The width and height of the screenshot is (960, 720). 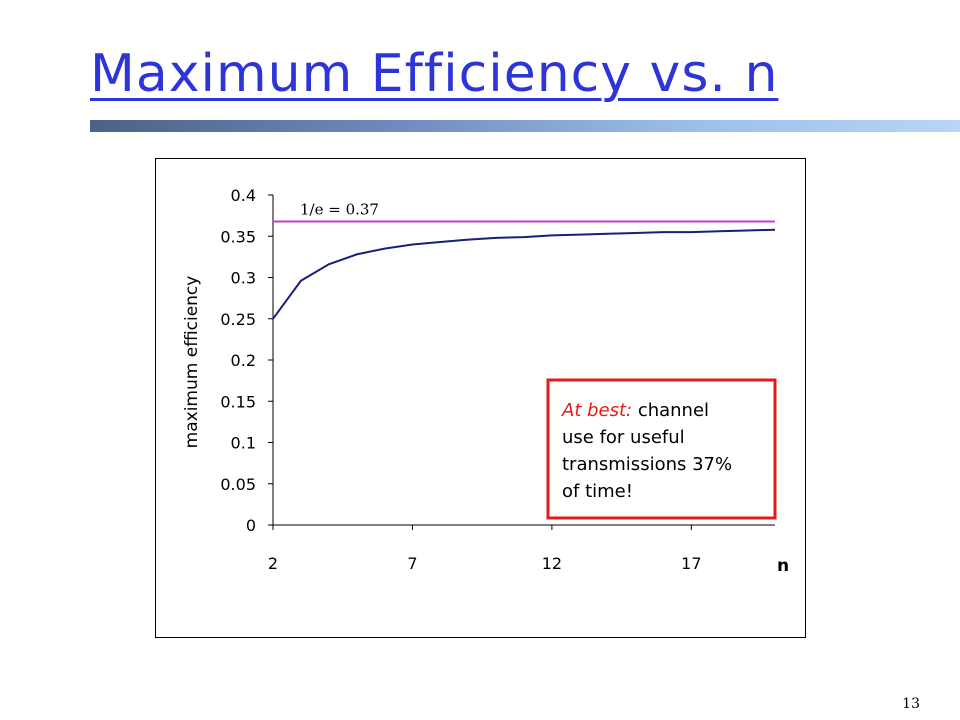 What do you see at coordinates (911, 704) in the screenshot?
I see `page-number: 13` at bounding box center [911, 704].